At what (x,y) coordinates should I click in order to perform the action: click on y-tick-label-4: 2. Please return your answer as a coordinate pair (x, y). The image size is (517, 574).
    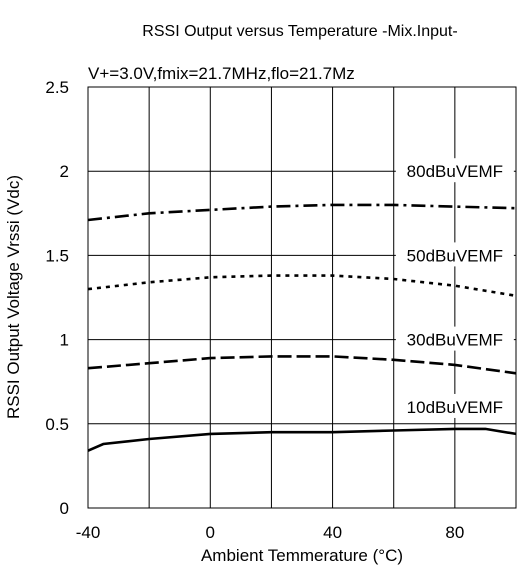
    Looking at the image, I should click on (64, 171).